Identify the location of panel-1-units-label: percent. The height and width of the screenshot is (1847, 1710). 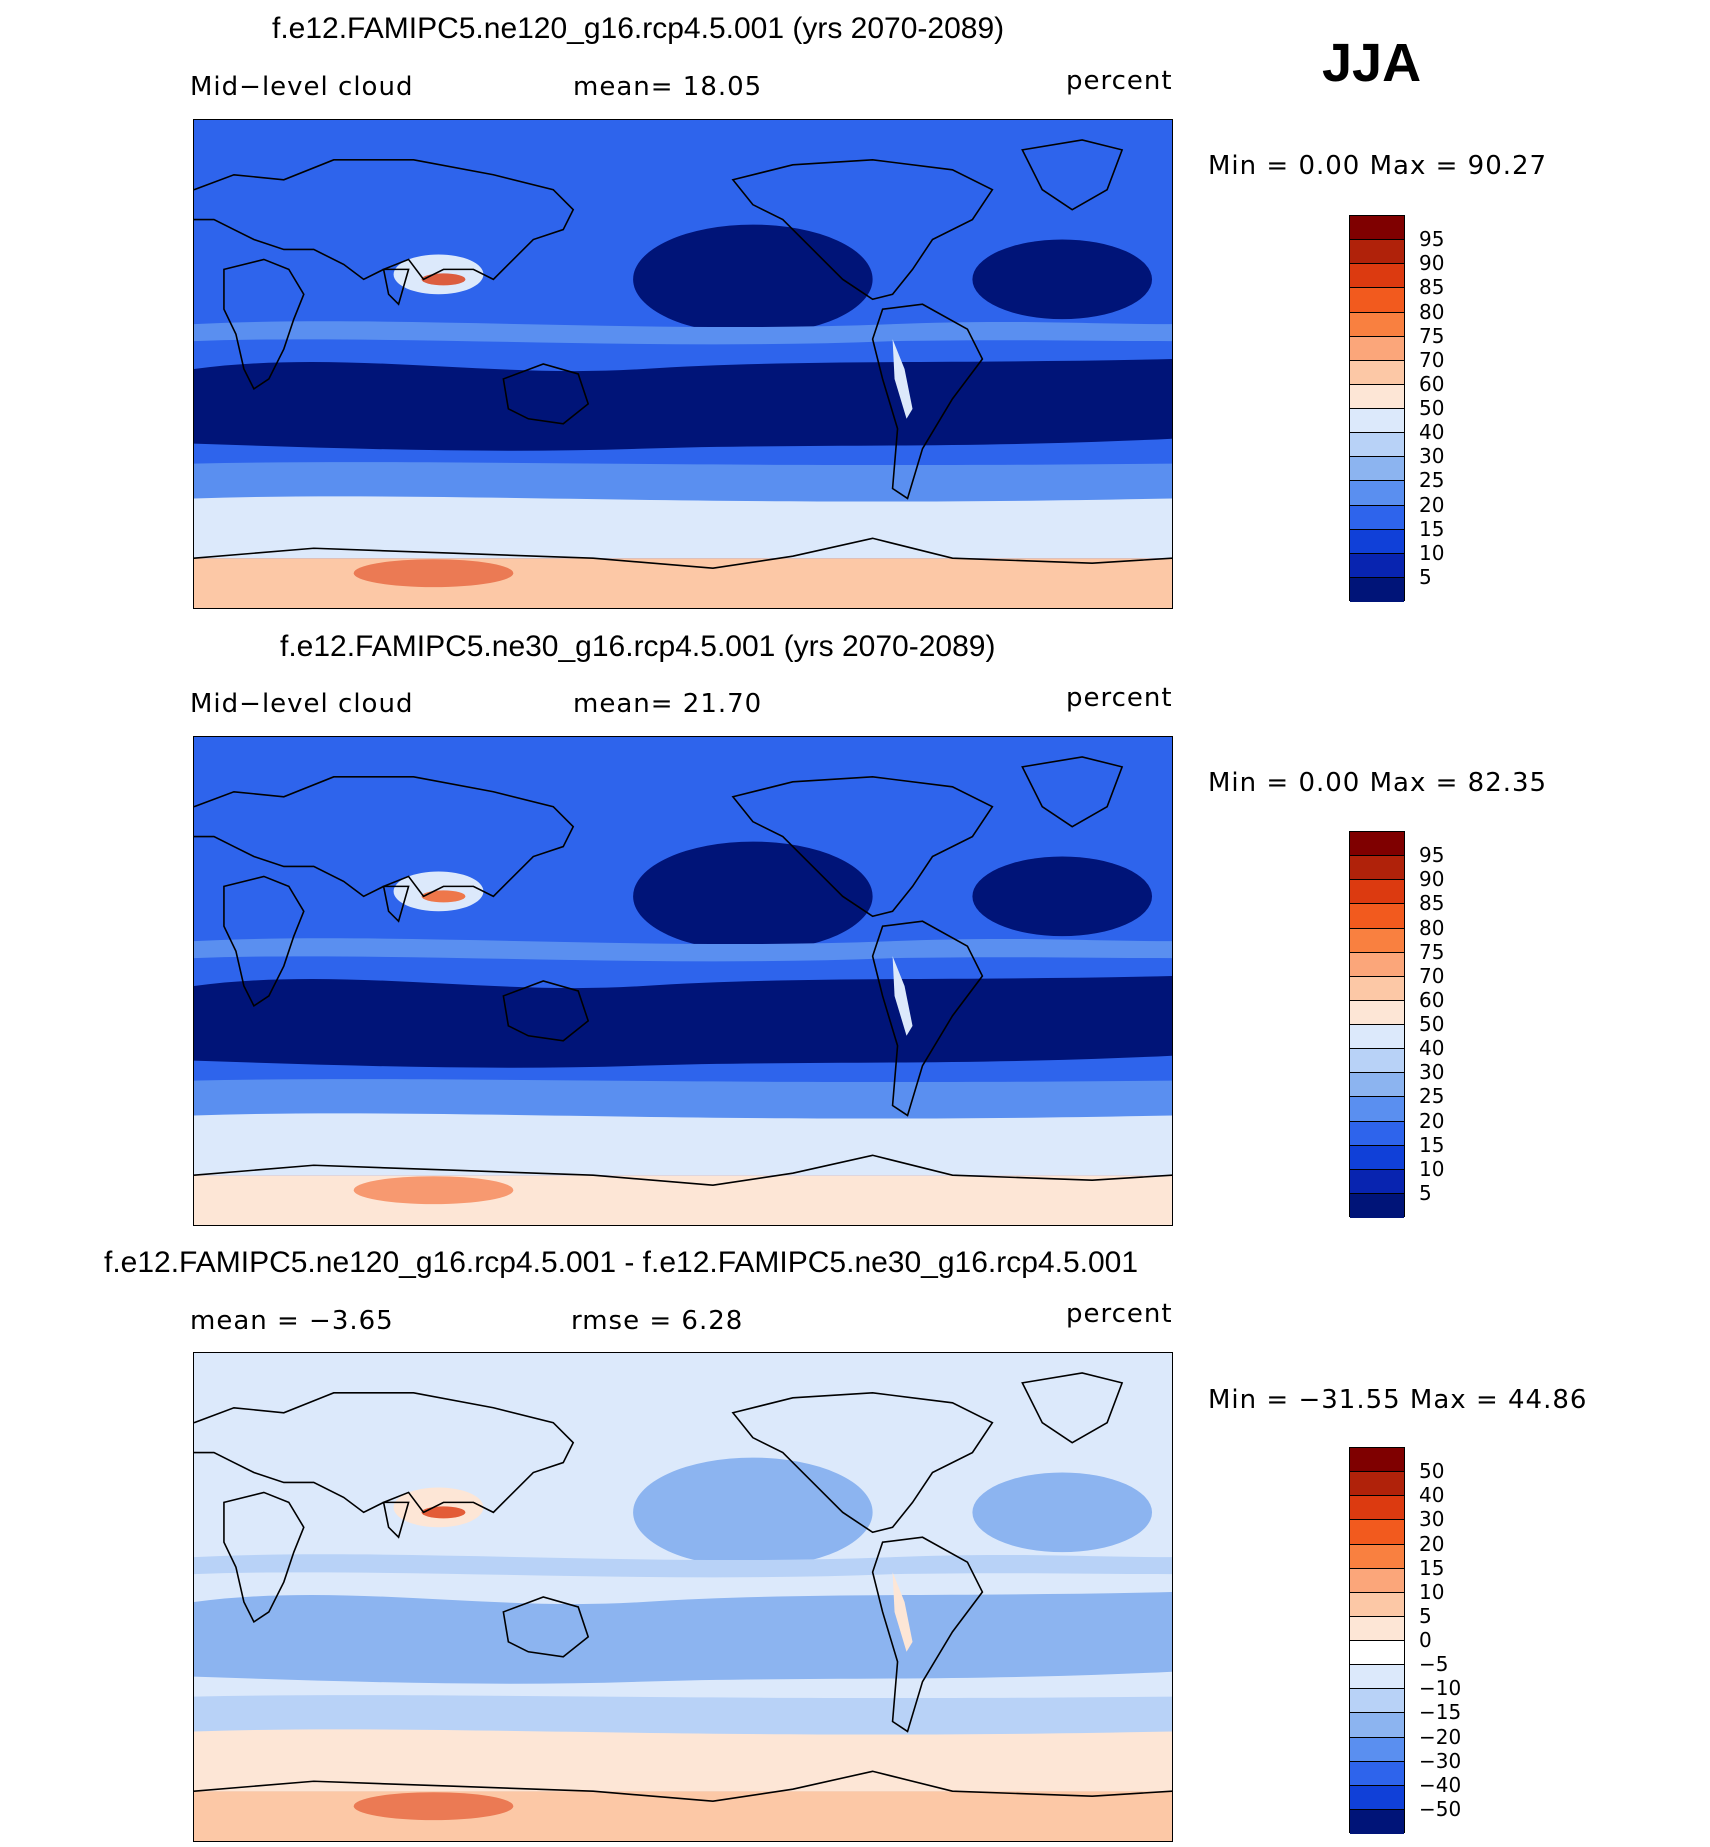
(1119, 698).